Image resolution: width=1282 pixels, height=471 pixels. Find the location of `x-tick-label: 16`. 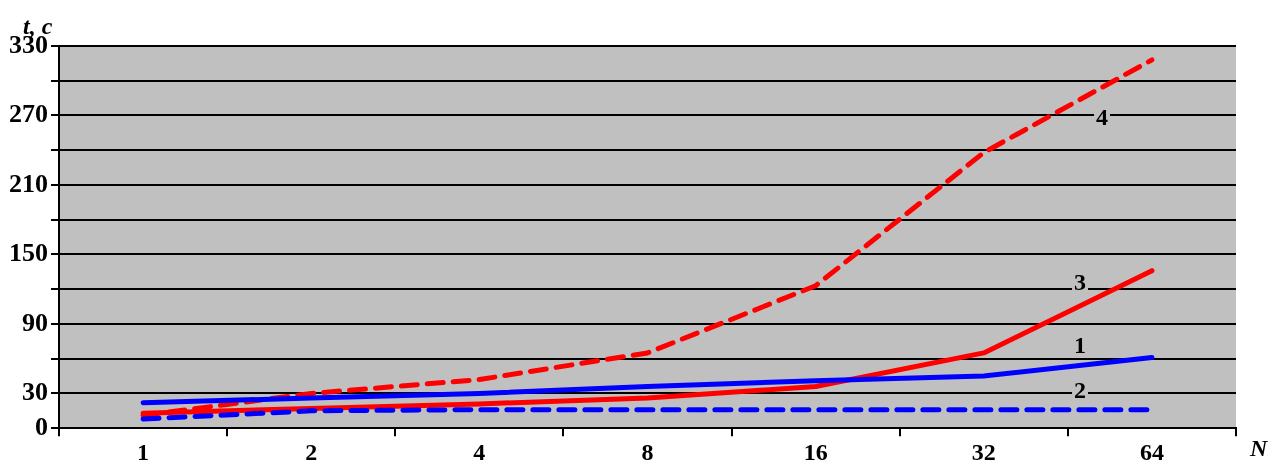

x-tick-label: 16 is located at coordinates (815, 451).